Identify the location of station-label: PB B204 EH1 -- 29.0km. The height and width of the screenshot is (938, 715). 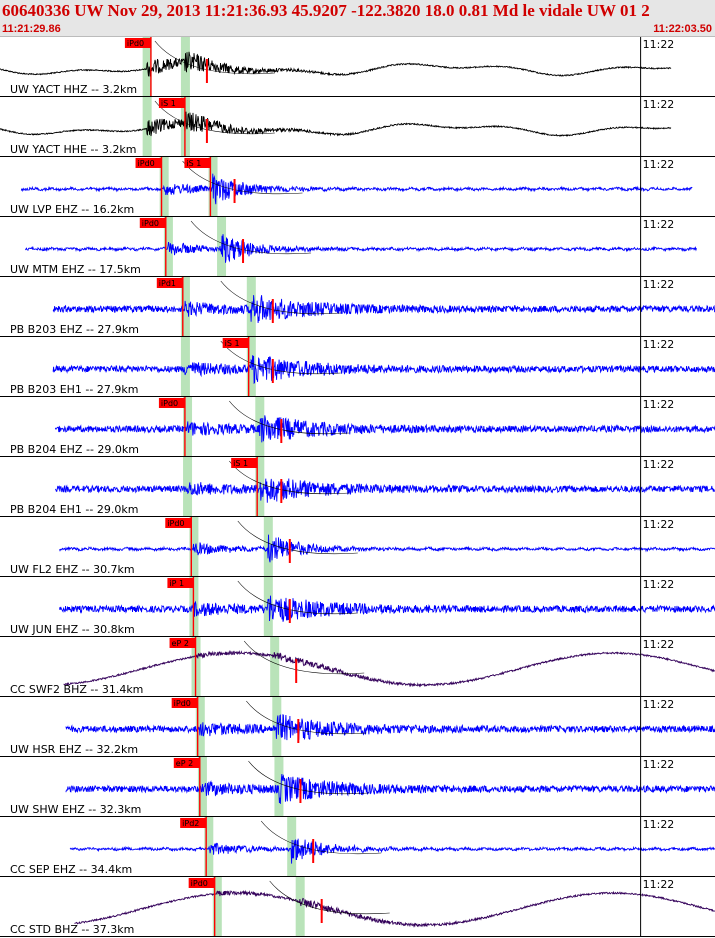
(74, 509).